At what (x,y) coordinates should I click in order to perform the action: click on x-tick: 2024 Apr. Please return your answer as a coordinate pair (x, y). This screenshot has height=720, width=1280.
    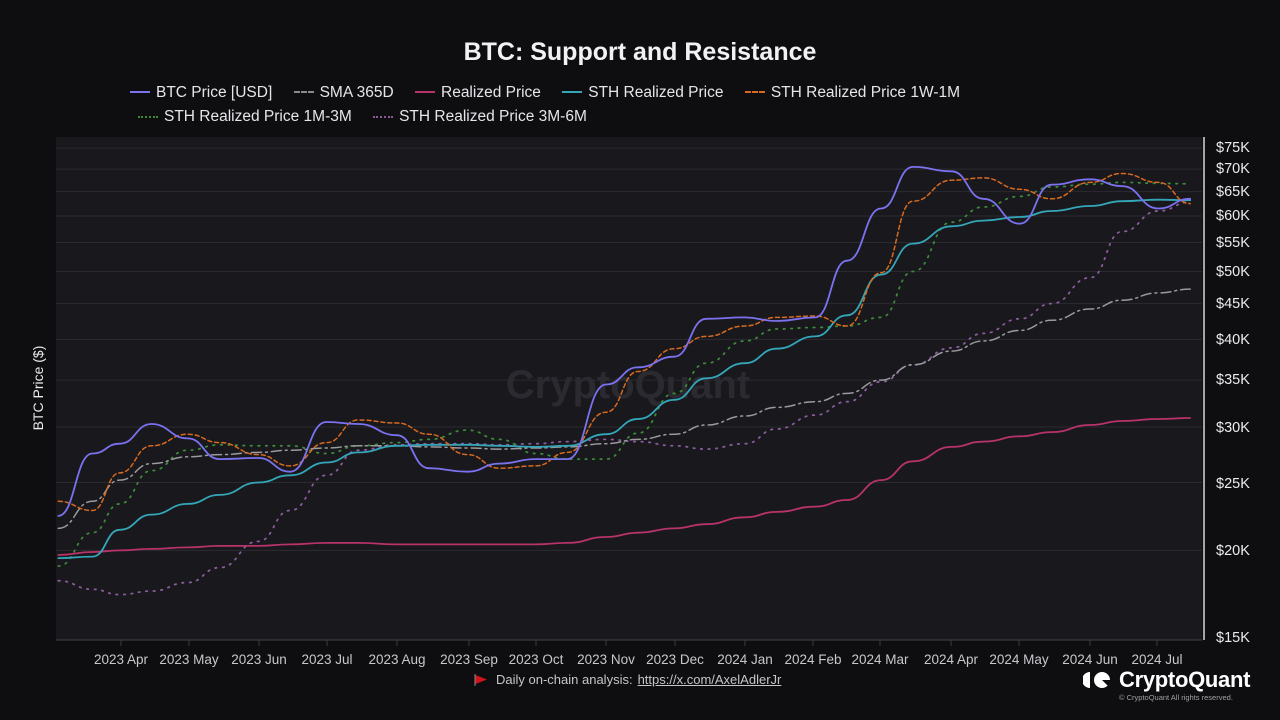
    Looking at the image, I should click on (951, 659).